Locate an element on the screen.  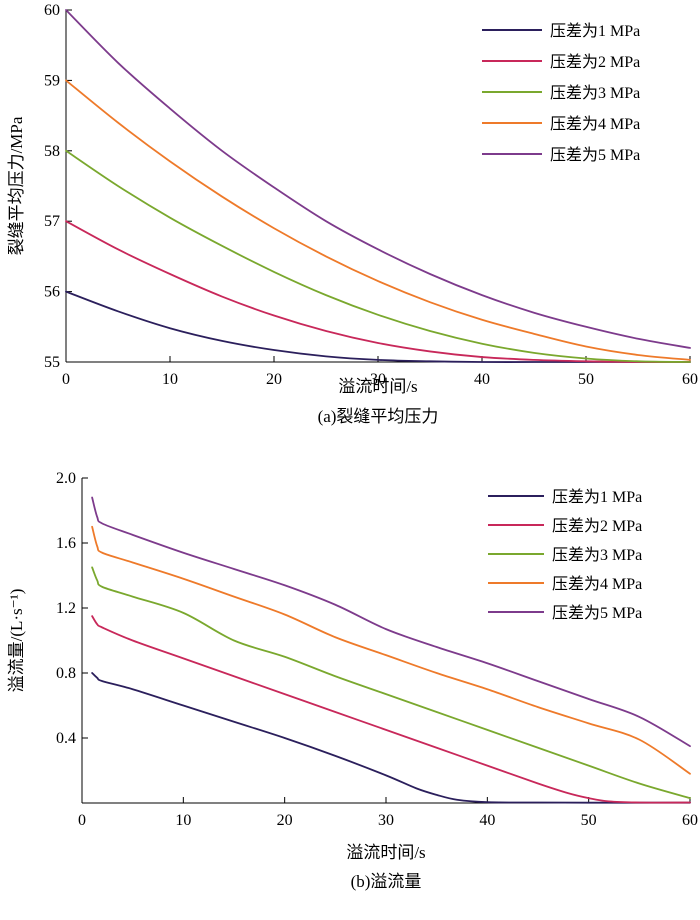
y-axis-label: 溢流量/(L·s⁻¹) is located at coordinates (16, 641).